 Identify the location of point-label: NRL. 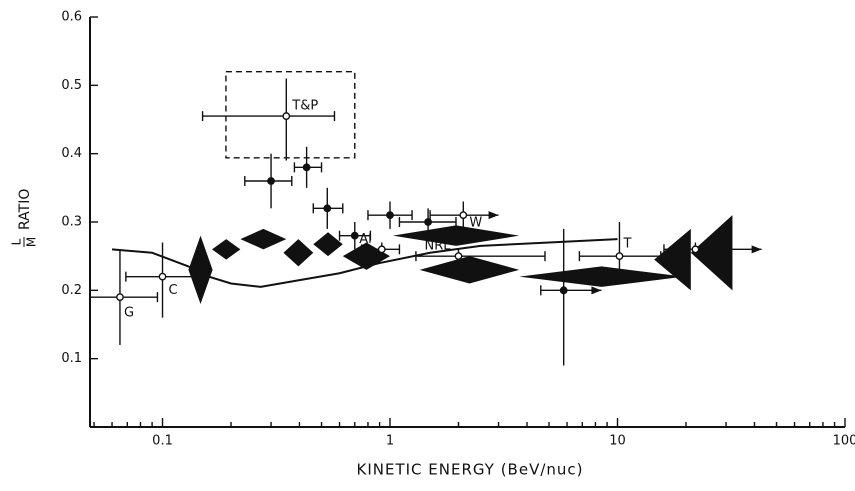
(437, 246).